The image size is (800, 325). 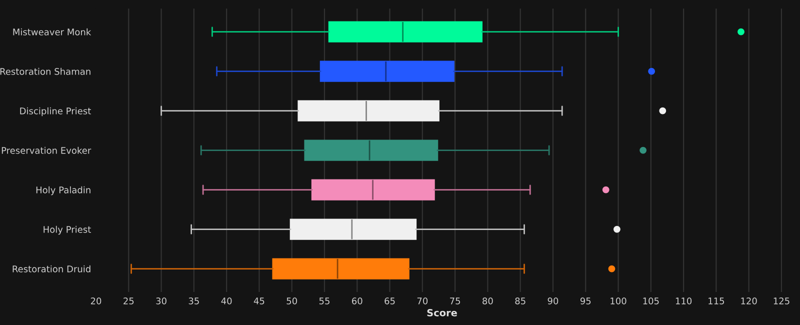 What do you see at coordinates (193, 301) in the screenshot?
I see `x-tick-label: 35` at bounding box center [193, 301].